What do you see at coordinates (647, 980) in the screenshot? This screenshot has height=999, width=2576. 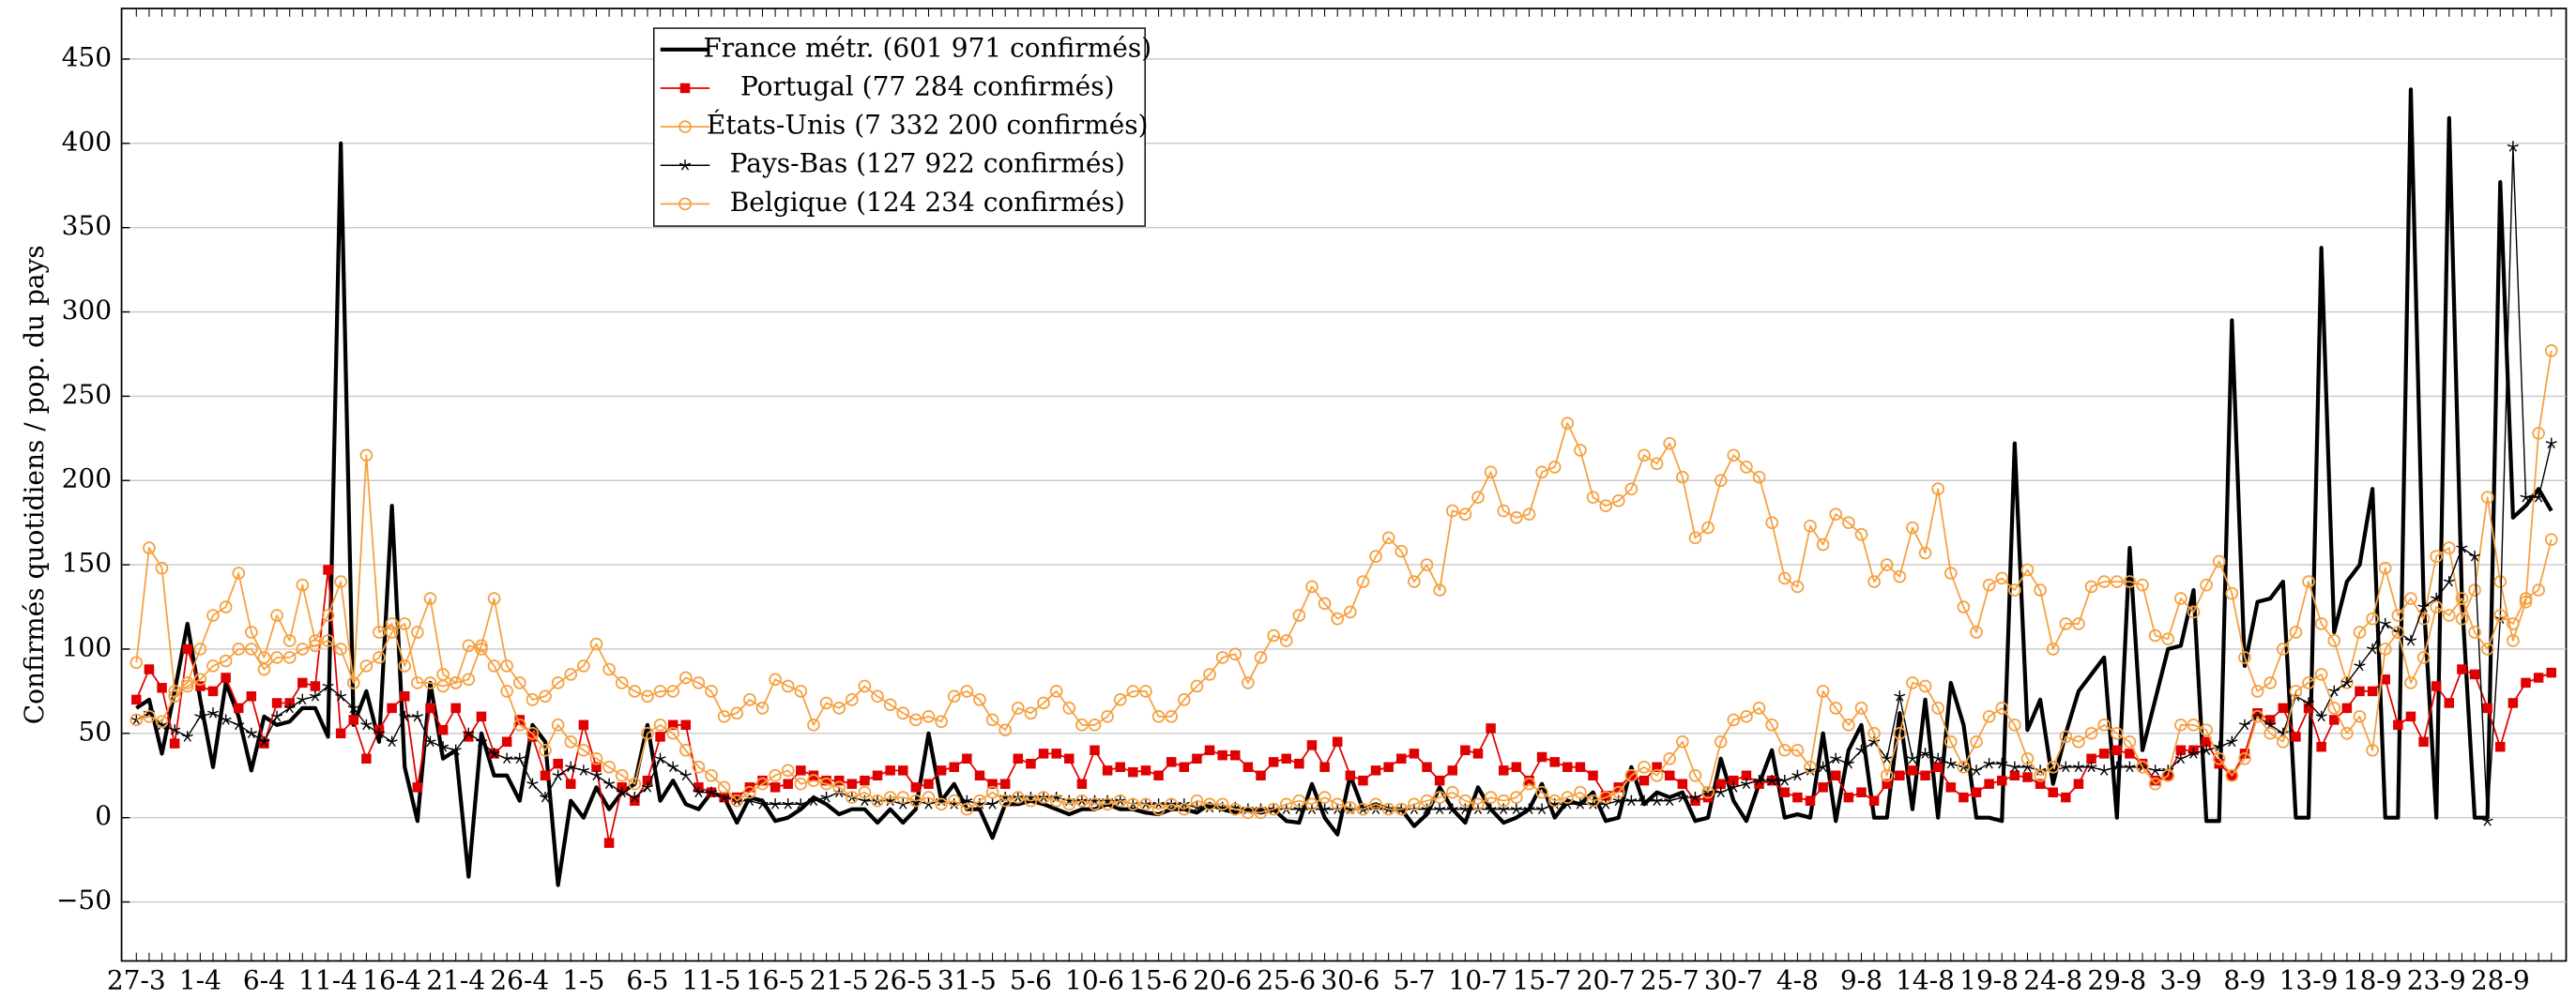 I see `x-tick-label: 6-5` at bounding box center [647, 980].